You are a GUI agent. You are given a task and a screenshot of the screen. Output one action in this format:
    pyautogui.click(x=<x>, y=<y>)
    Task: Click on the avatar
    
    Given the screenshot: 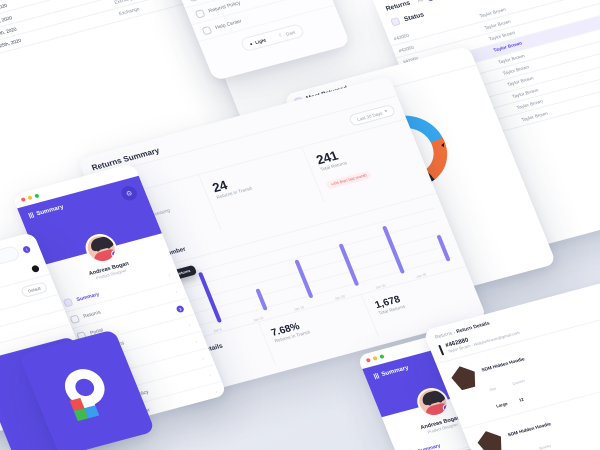 What is the action you would take?
    pyautogui.click(x=100, y=248)
    